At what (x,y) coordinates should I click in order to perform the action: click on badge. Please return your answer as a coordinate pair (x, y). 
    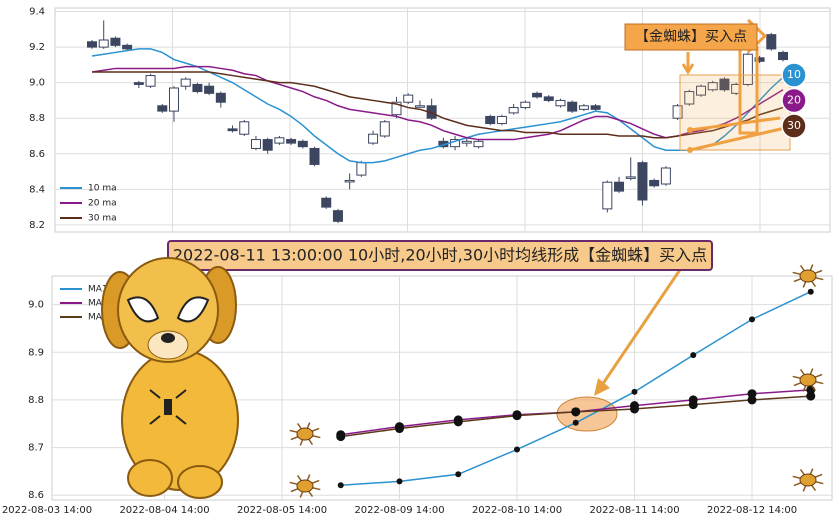
    Looking at the image, I should click on (794, 75).